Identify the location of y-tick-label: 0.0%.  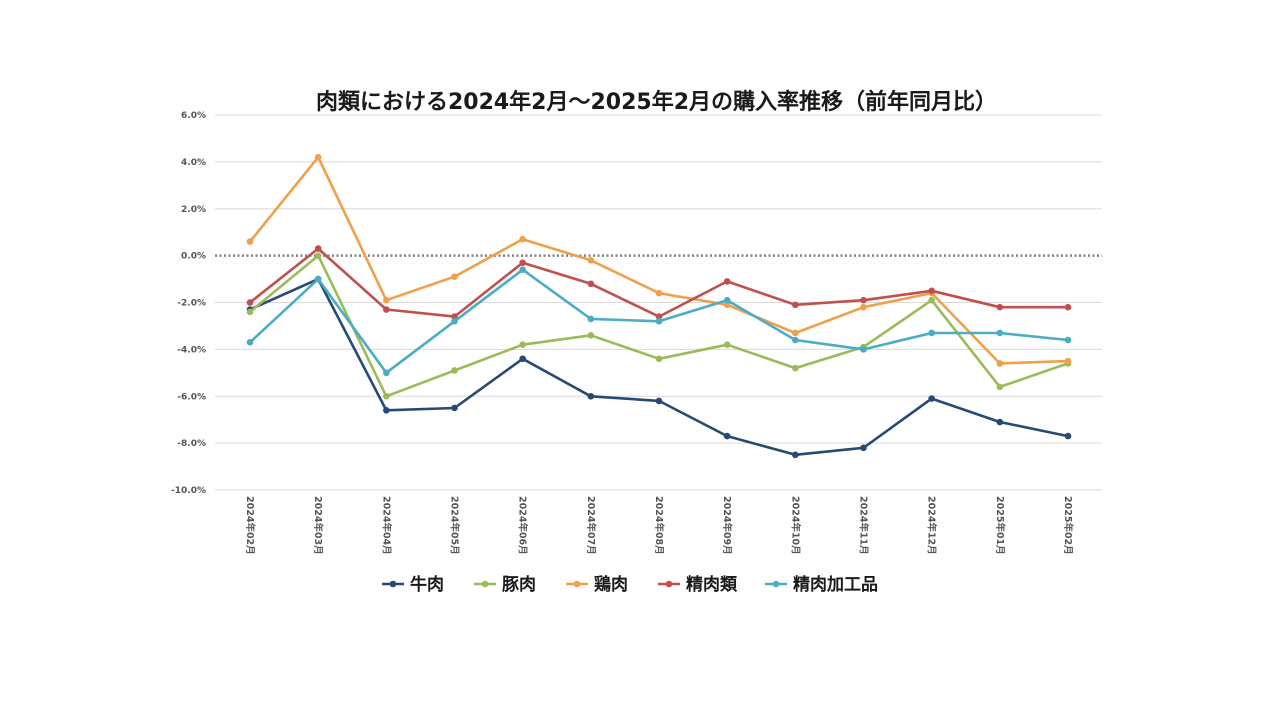
(193, 257).